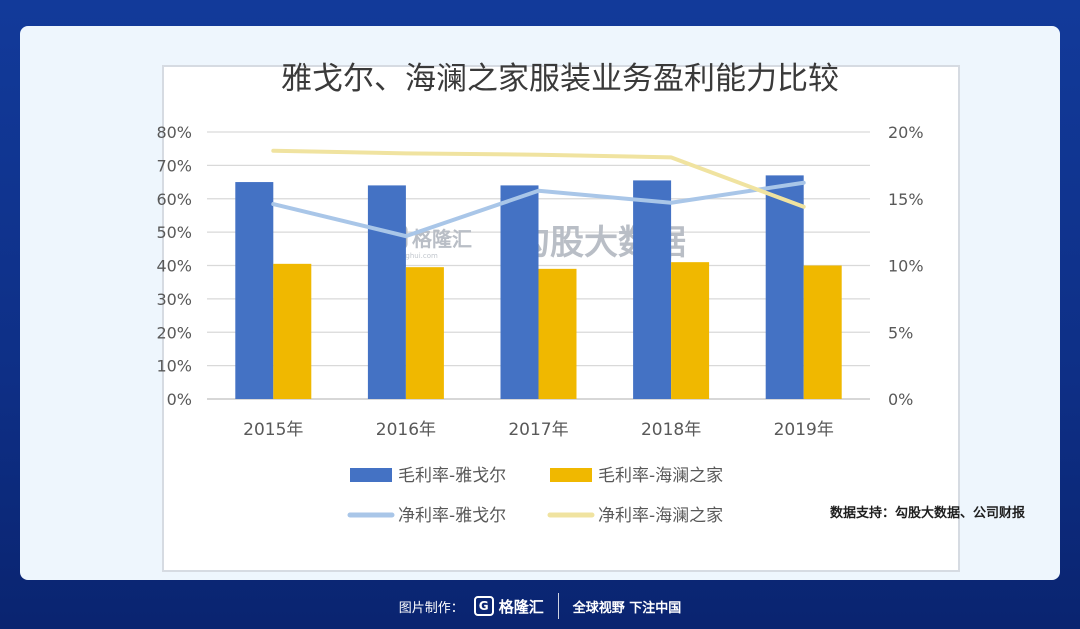 This screenshot has width=1080, height=629. I want to click on y-left-axis-ticks: 0% 10% 20% 30% 40% 50% 60% 70% 80%, so click(174, 266).